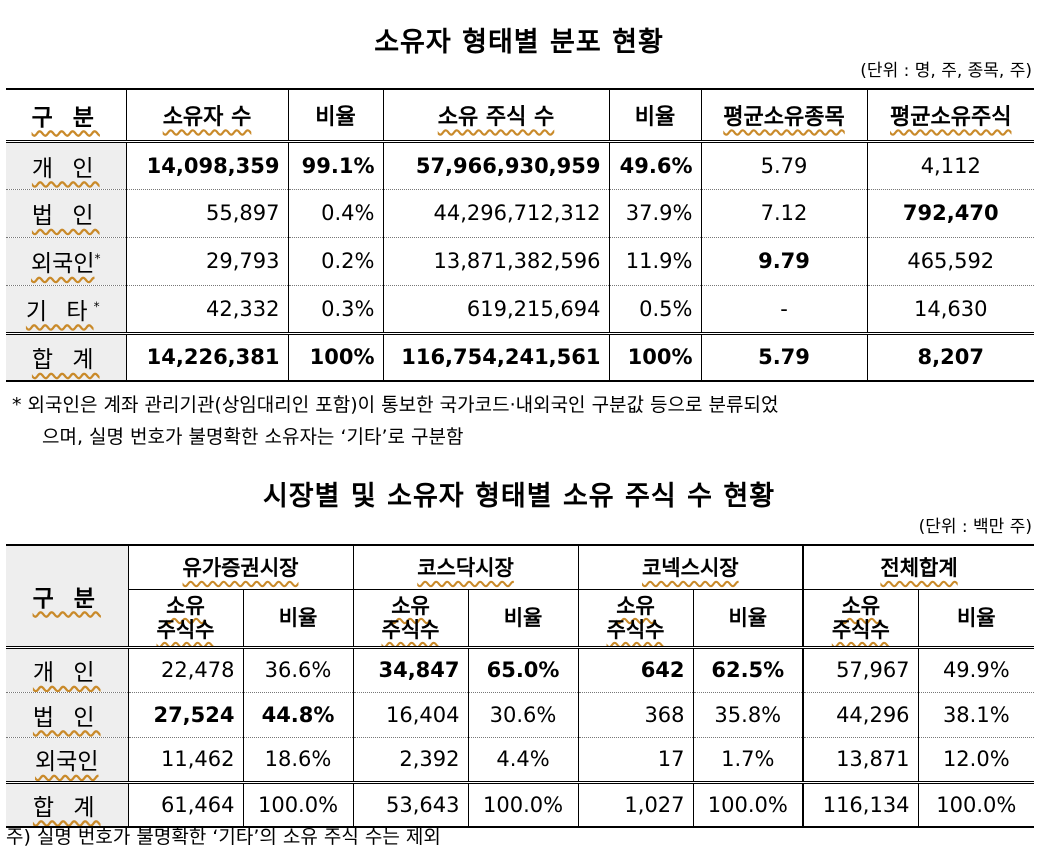 This screenshot has height=861, width=1038. What do you see at coordinates (465, 567) in the screenshot?
I see `header-market-kosdaq: 코스닥시장` at bounding box center [465, 567].